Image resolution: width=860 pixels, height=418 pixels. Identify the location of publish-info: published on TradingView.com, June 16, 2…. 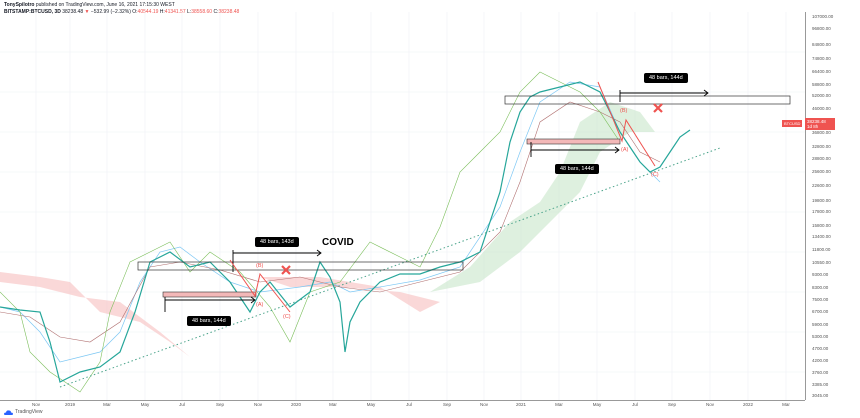
(105, 5).